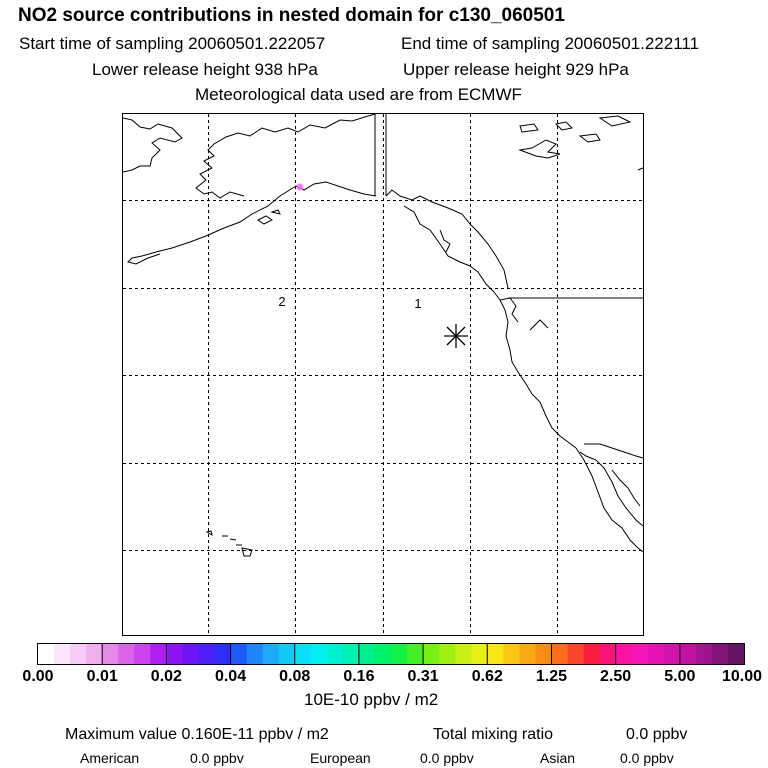 The image size is (768, 768). I want to click on colorbar, so click(391, 654).